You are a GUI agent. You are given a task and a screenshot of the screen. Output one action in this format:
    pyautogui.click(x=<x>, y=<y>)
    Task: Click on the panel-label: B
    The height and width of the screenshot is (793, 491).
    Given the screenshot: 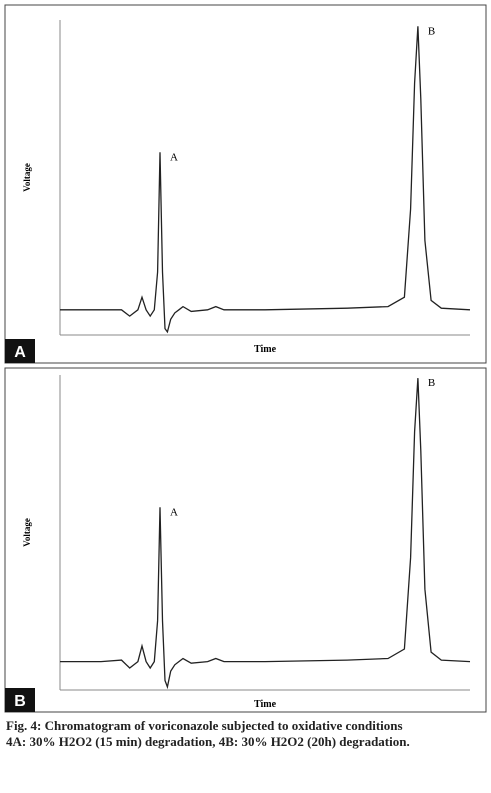 What is the action you would take?
    pyautogui.click(x=20, y=701)
    